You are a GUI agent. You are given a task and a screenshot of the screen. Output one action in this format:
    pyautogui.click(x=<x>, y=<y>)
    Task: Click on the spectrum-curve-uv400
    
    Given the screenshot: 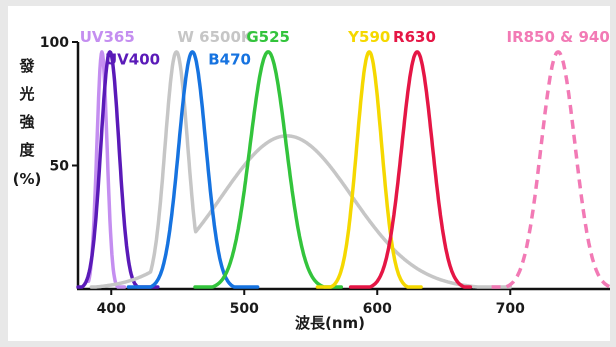 What is the action you would take?
    pyautogui.click(x=118, y=169)
    